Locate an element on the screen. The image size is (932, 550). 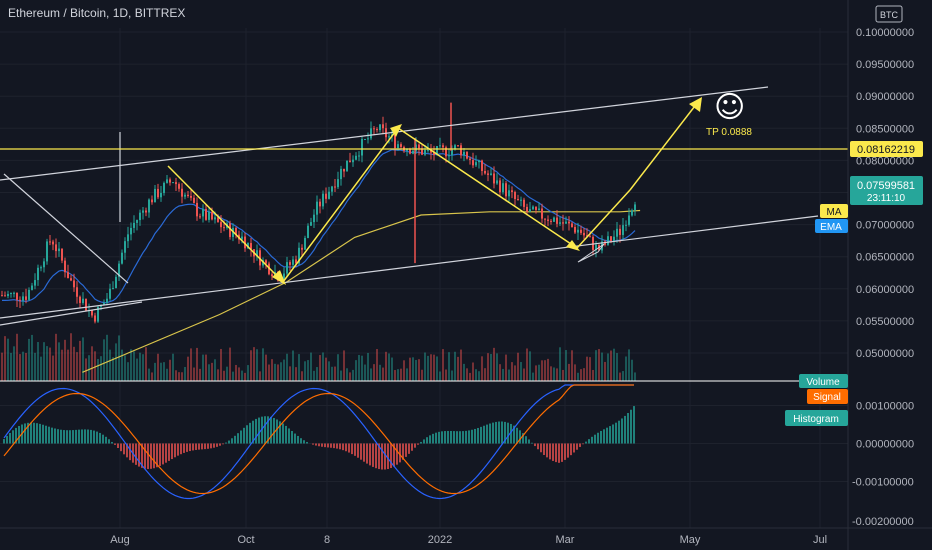
current-price-label: 0.07599581 is located at coordinates (886, 186).